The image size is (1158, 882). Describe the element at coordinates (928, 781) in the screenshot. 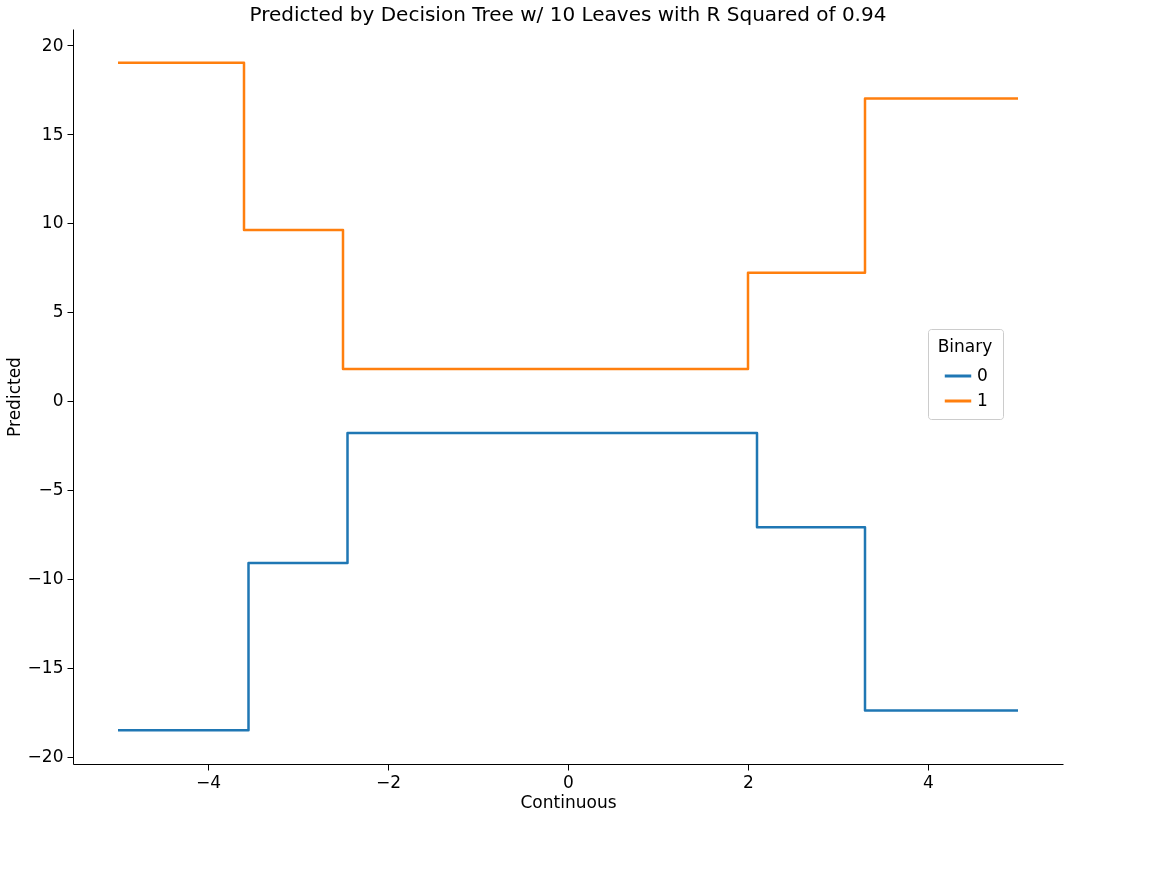

I see `x-tick-label: 4` at that location.